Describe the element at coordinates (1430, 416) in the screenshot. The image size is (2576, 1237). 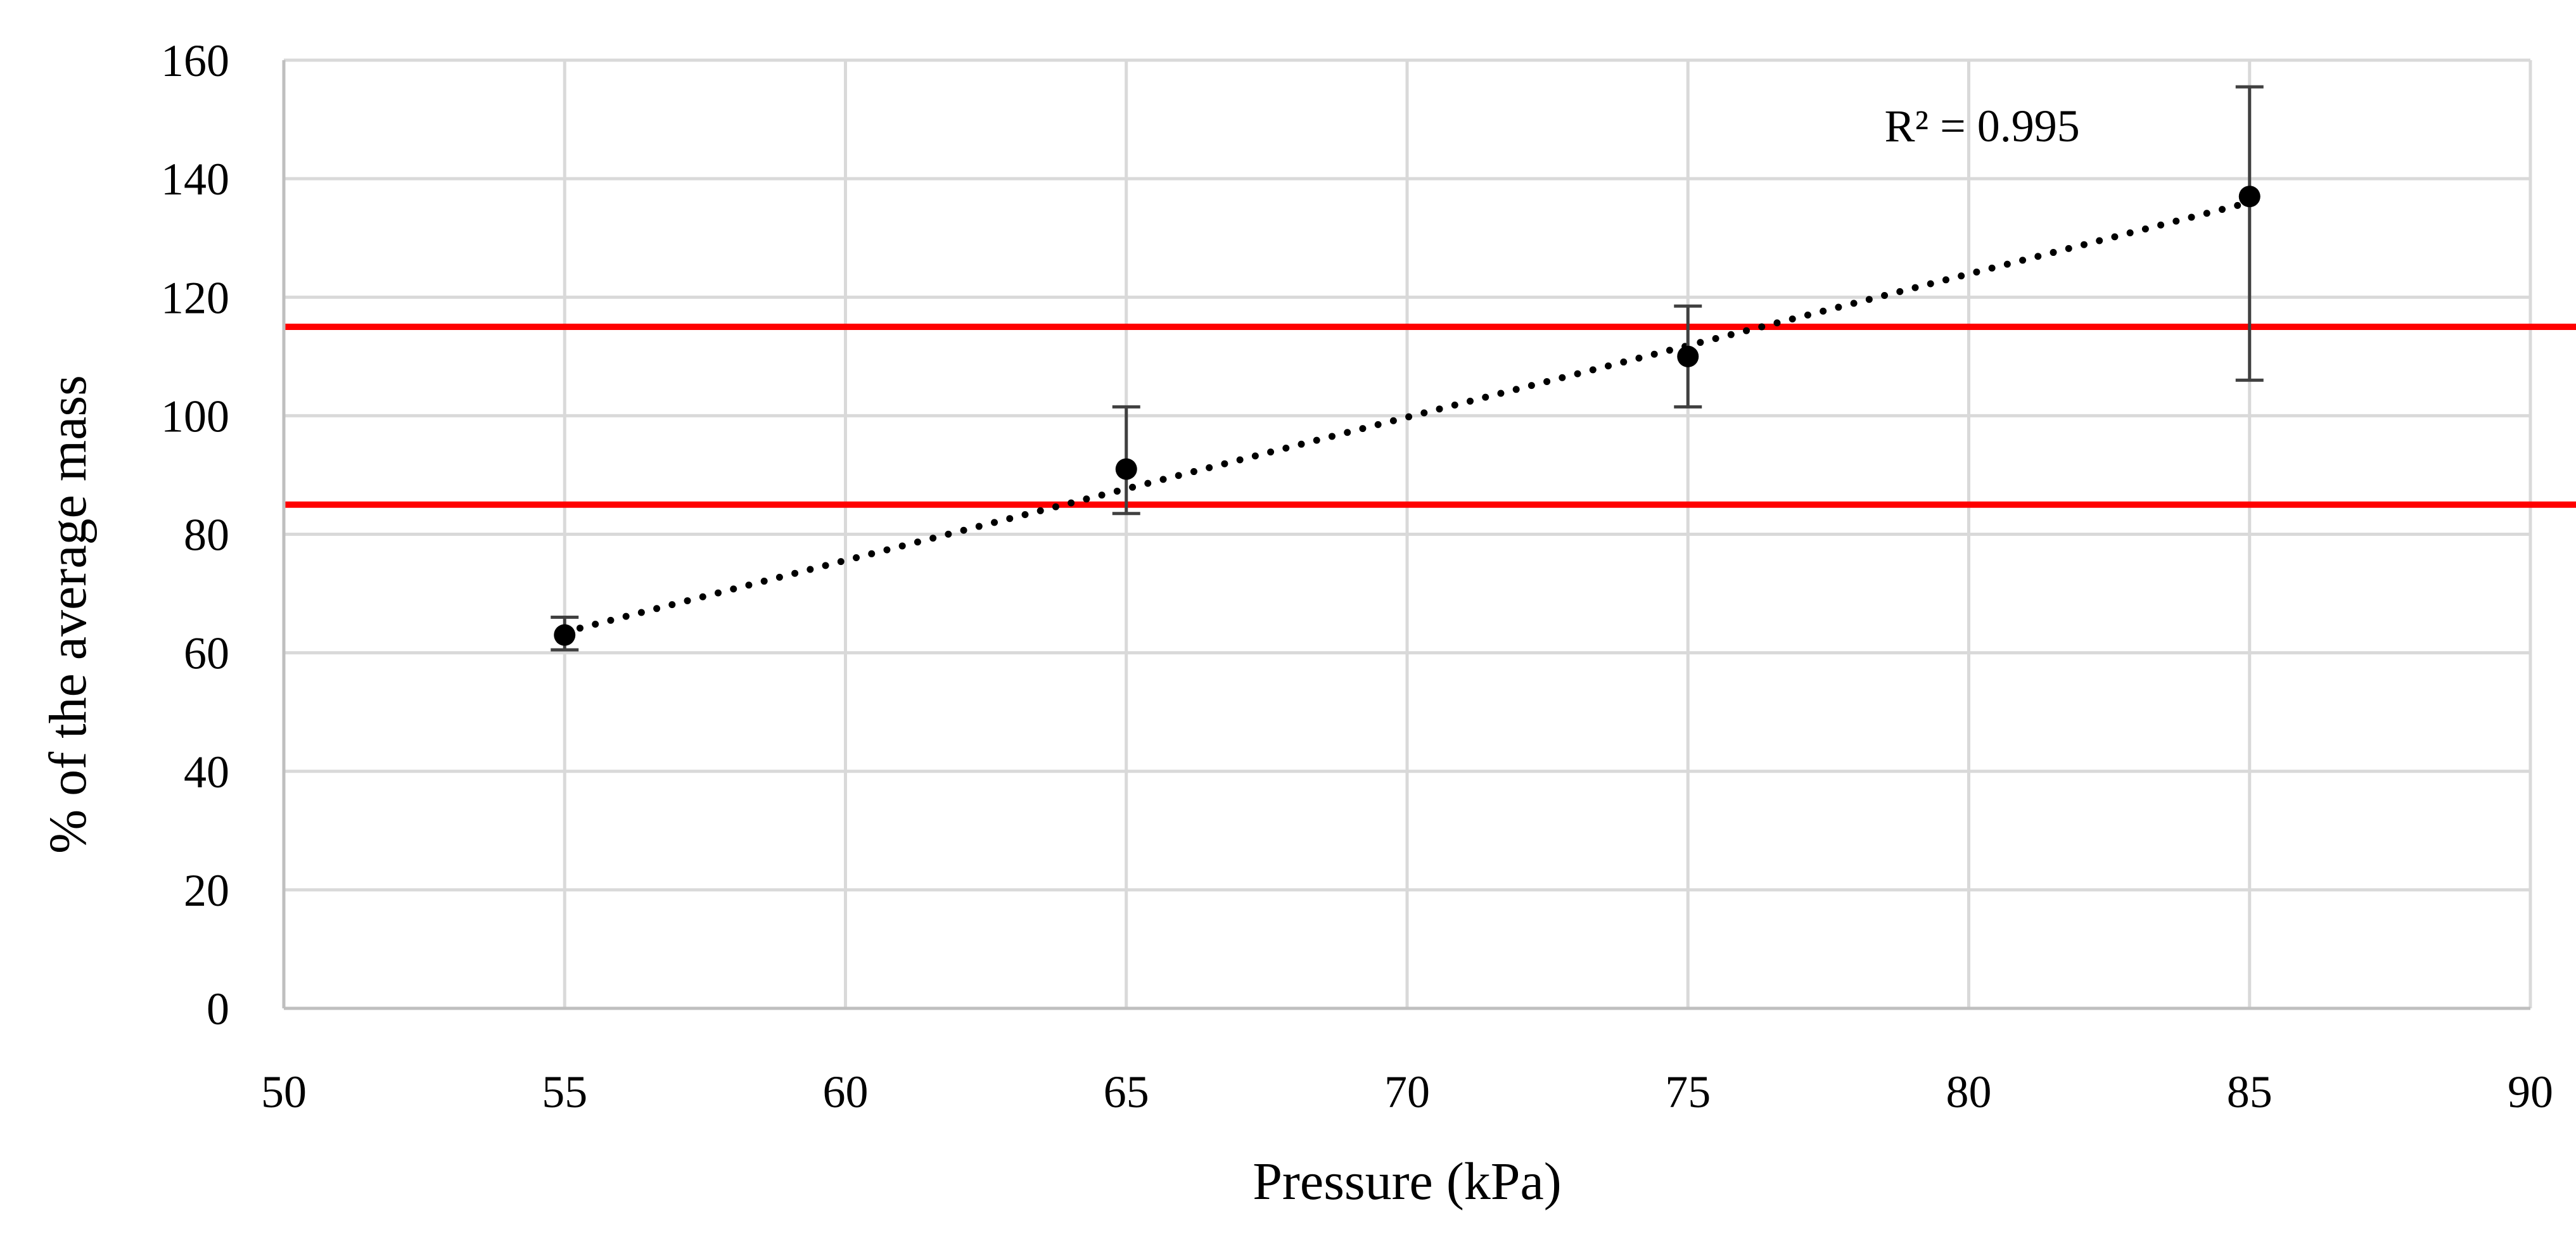
I see `reference-lines` at that location.